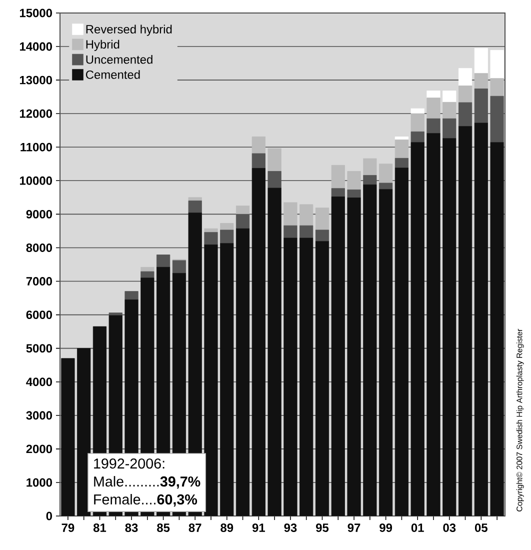 The image size is (531, 550). Describe the element at coordinates (481, 528) in the screenshot. I see `x-tick-label: 05` at that location.